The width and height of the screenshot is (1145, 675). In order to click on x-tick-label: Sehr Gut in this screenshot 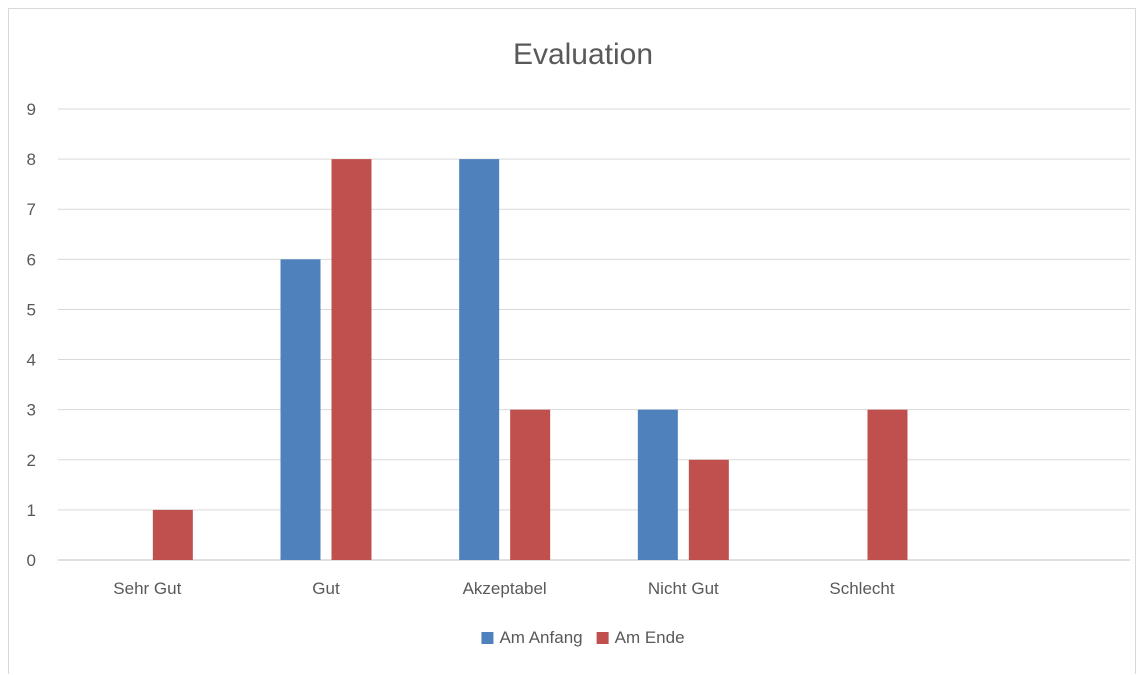, I will do `click(147, 588)`.